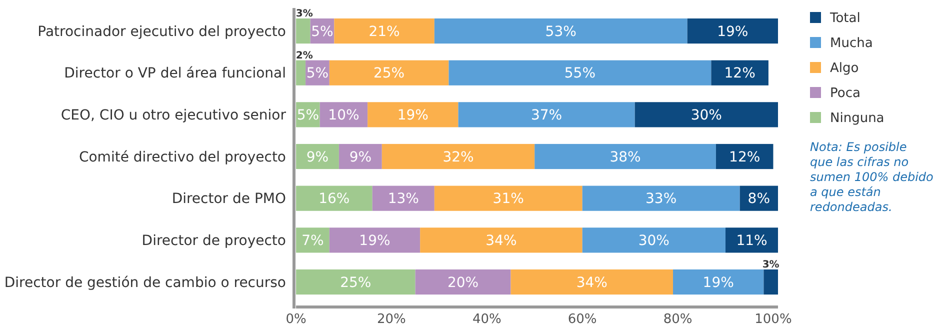  I want to click on y-tick-label: CEO, CIO u otro ejecutivo senior, so click(173, 116).